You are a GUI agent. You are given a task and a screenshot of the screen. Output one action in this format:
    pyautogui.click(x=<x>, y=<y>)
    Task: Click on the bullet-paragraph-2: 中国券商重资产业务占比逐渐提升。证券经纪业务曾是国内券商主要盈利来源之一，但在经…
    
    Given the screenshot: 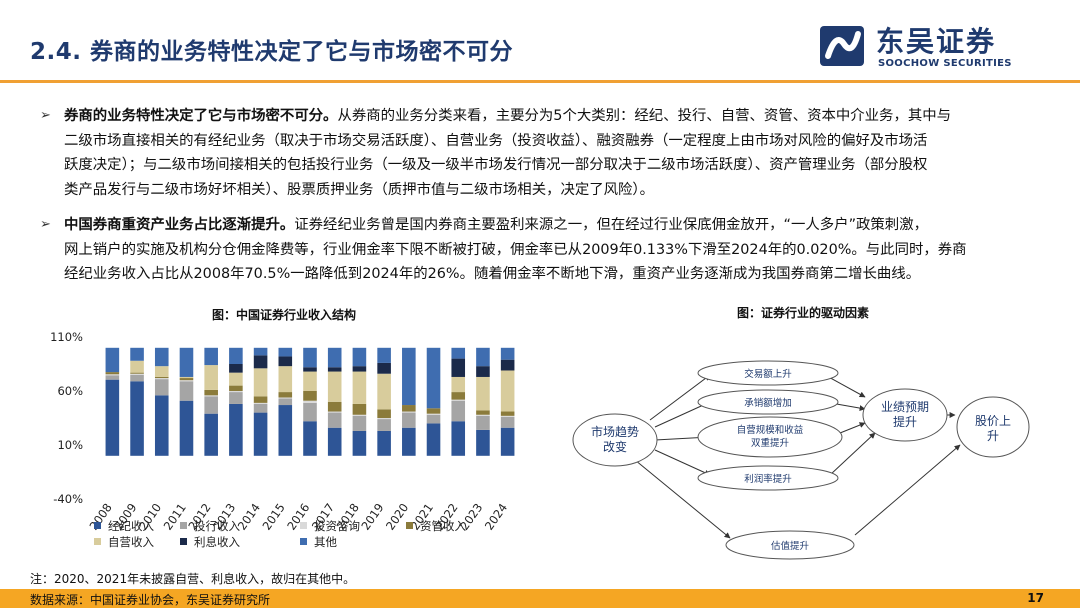 What is the action you would take?
    pyautogui.click(x=559, y=250)
    